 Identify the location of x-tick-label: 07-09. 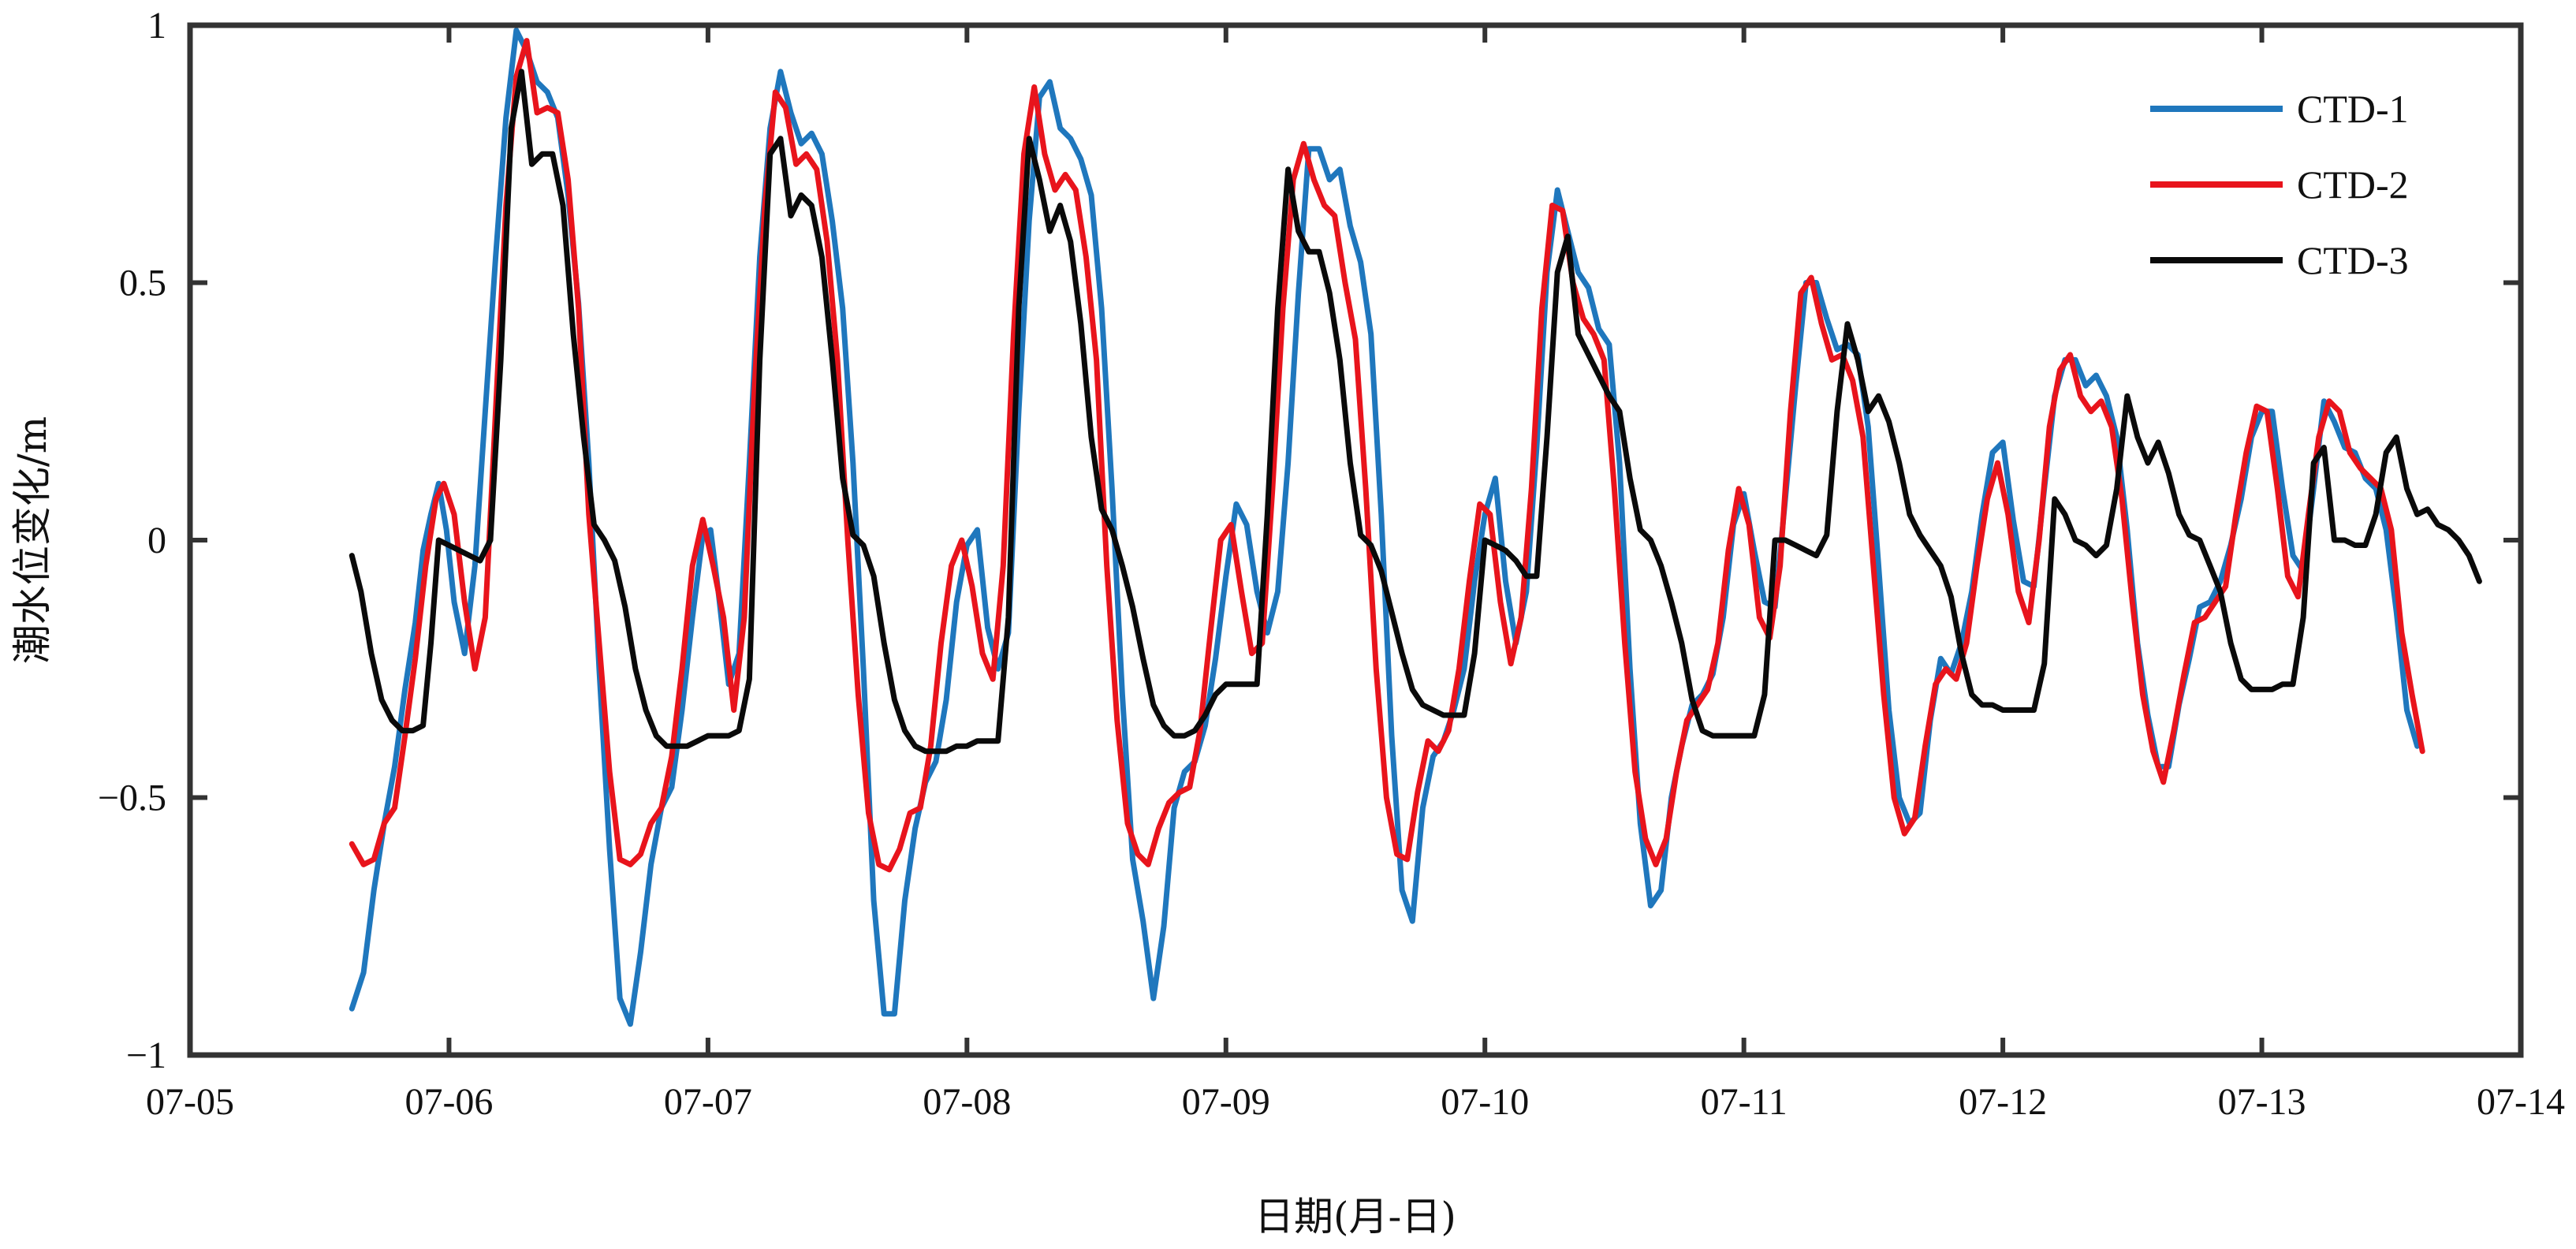
(1226, 1102).